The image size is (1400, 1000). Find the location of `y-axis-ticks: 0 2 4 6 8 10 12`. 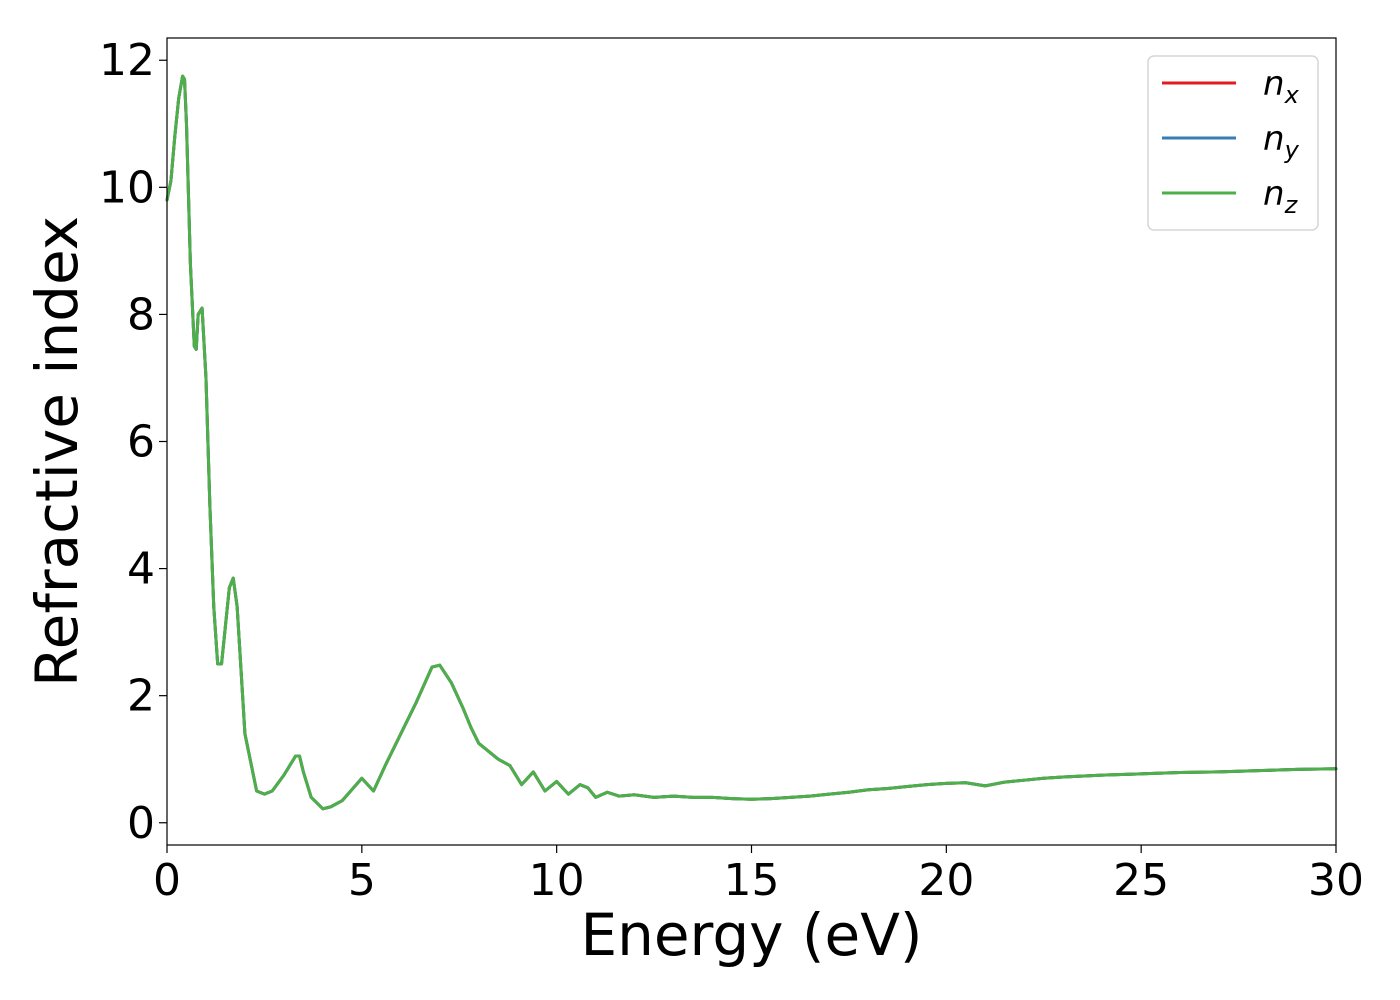

y-axis-ticks: 0 2 4 6 8 10 12 is located at coordinates (133, 442).